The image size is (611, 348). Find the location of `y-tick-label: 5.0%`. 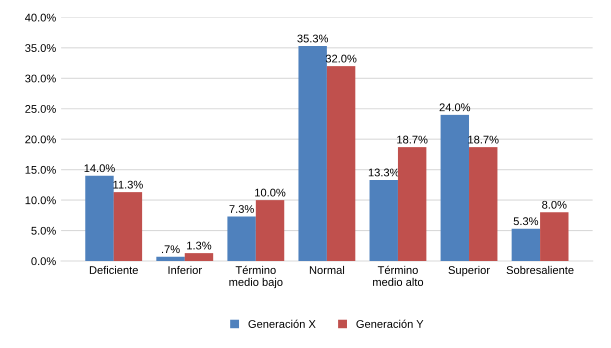

y-tick-label: 5.0% is located at coordinates (43, 230).